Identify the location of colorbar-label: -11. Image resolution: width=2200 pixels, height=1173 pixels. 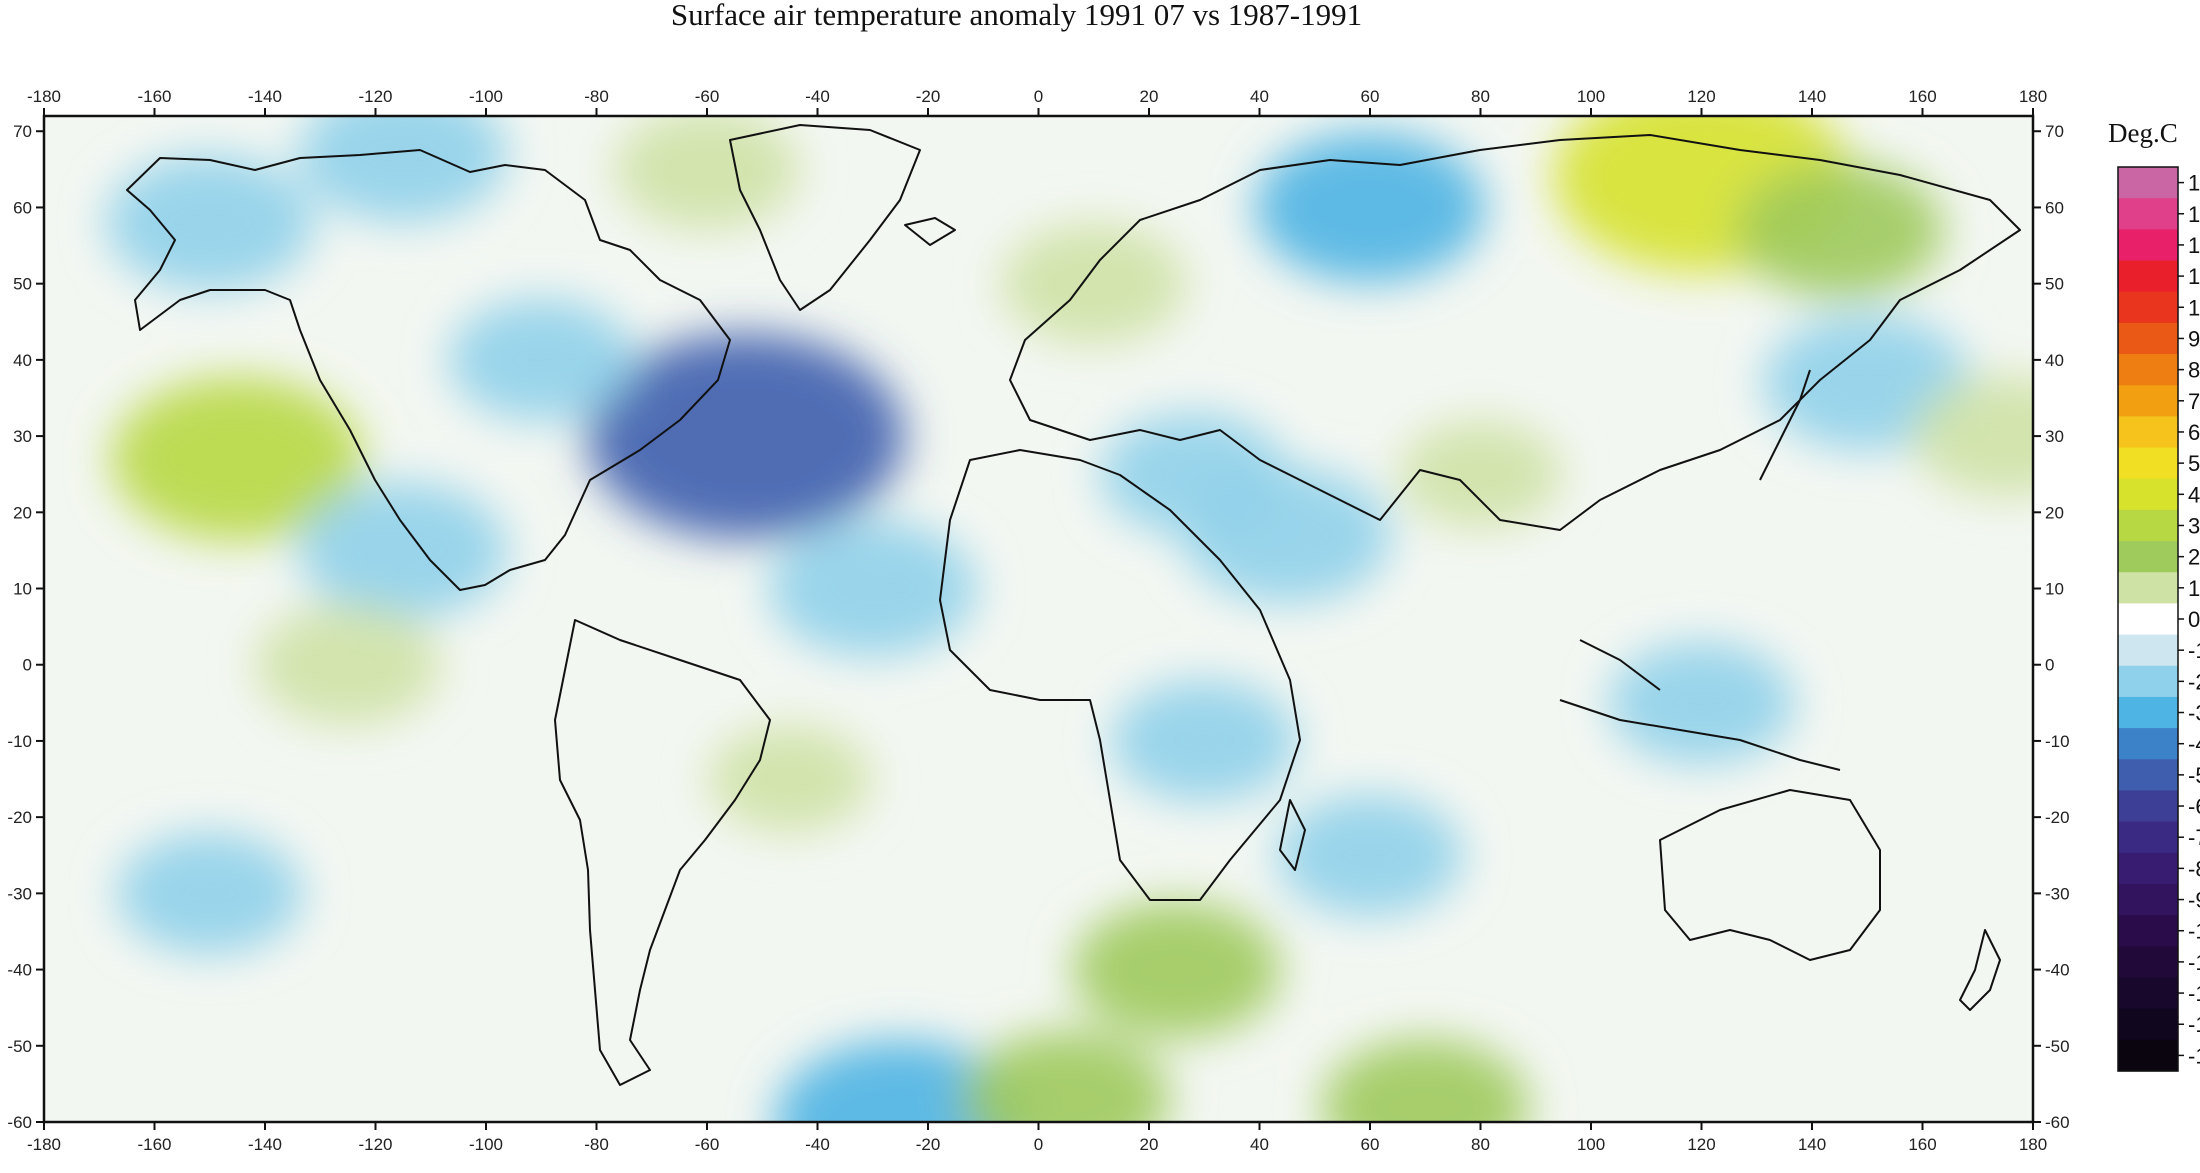
(2194, 962).